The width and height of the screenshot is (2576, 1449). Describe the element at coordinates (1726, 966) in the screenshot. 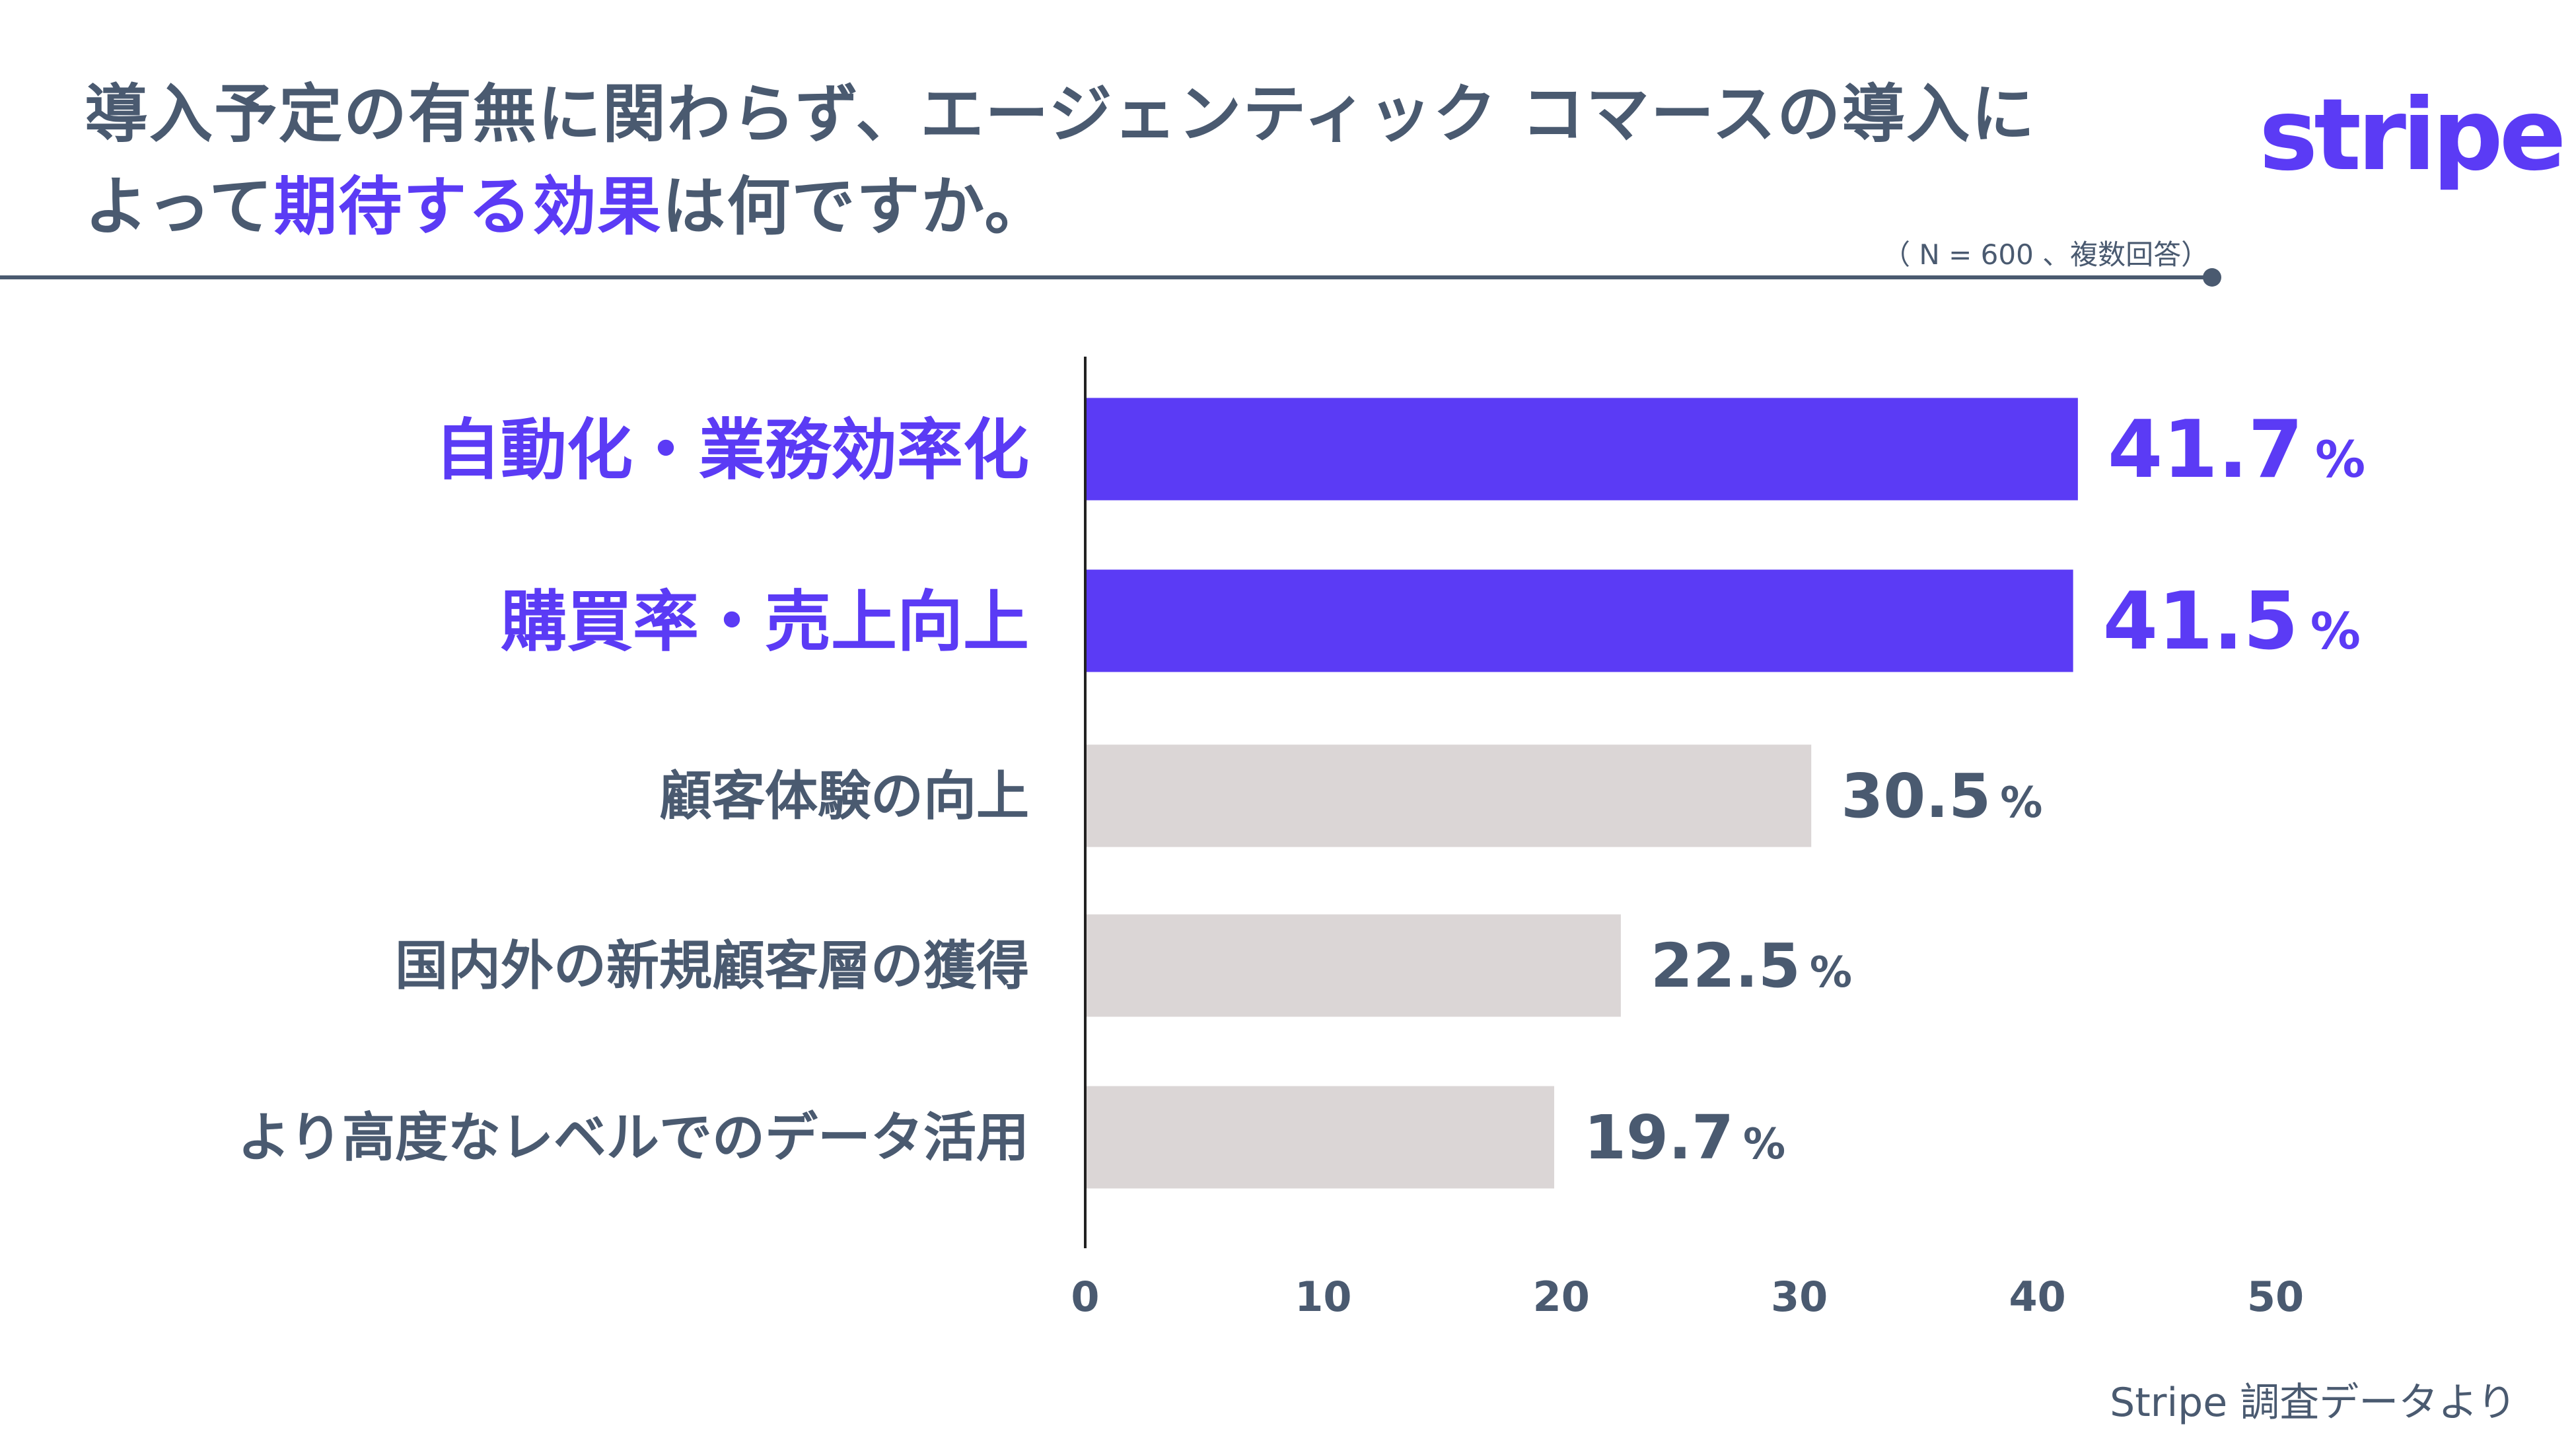

I see `value-number-3: 22.5` at that location.